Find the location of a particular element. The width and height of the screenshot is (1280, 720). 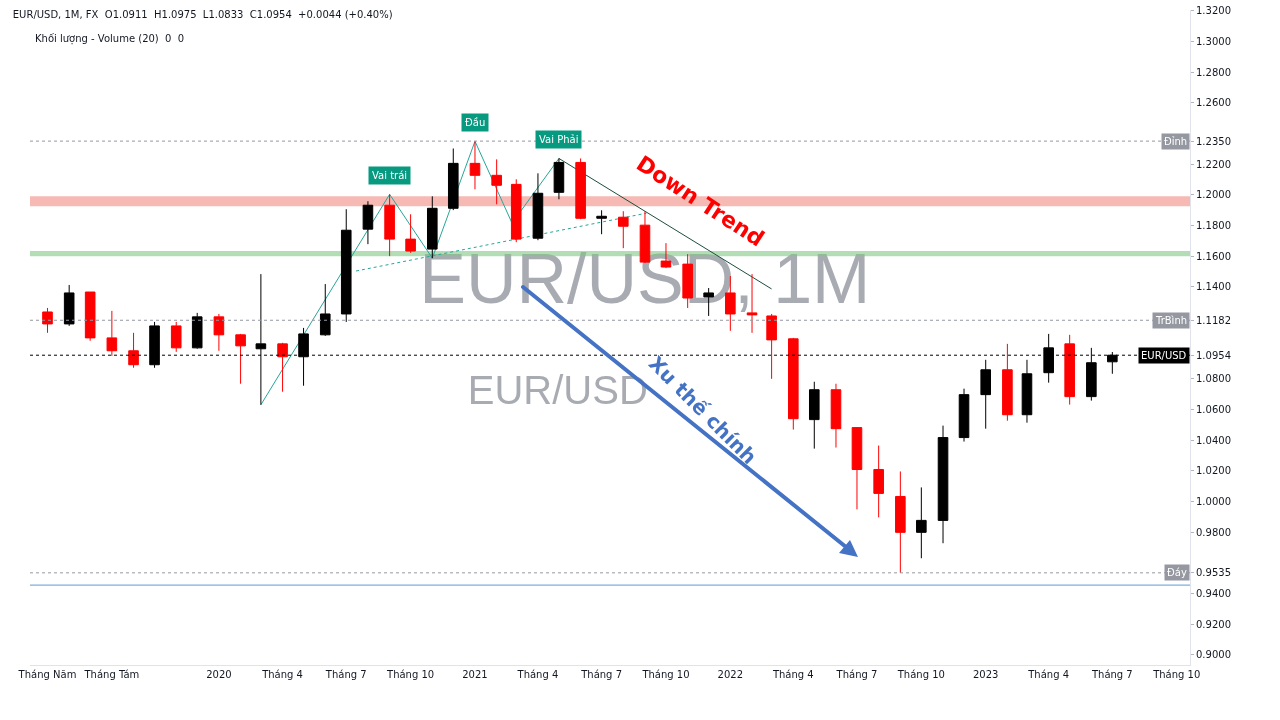

y-tick-label: 1.1600 is located at coordinates (1213, 256).